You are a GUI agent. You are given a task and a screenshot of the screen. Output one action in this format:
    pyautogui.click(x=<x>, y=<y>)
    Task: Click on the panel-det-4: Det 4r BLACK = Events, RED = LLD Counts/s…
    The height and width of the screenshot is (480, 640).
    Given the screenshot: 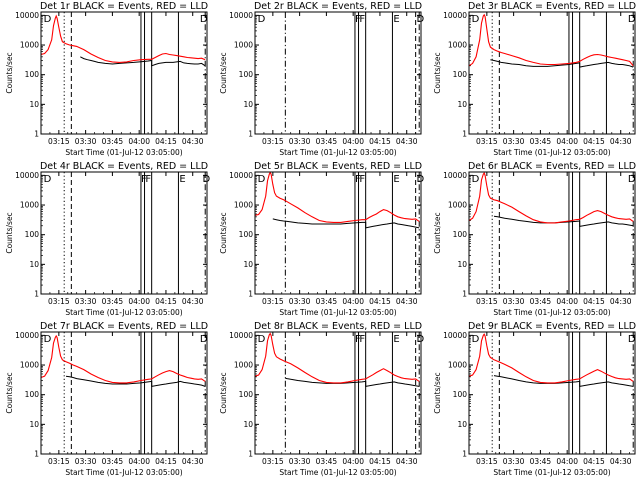 What is the action you would take?
    pyautogui.click(x=108, y=239)
    